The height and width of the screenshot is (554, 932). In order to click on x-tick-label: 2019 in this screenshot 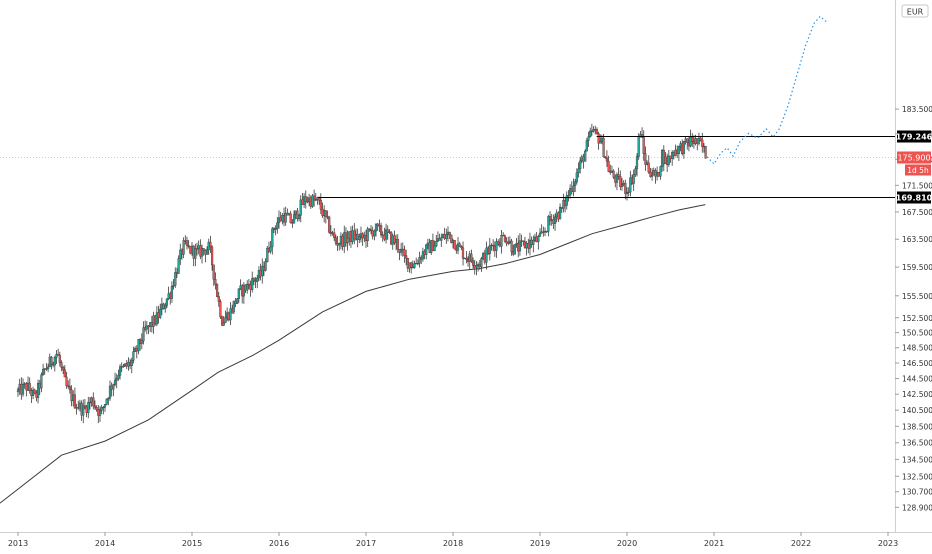, I will do `click(540, 543)`.